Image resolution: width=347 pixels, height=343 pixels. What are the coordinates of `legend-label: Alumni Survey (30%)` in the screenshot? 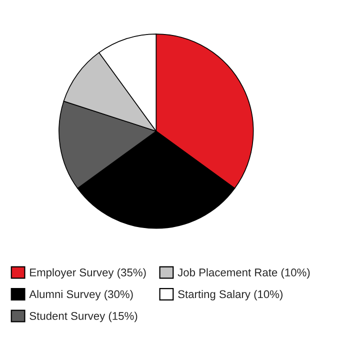 It's located at (81, 295).